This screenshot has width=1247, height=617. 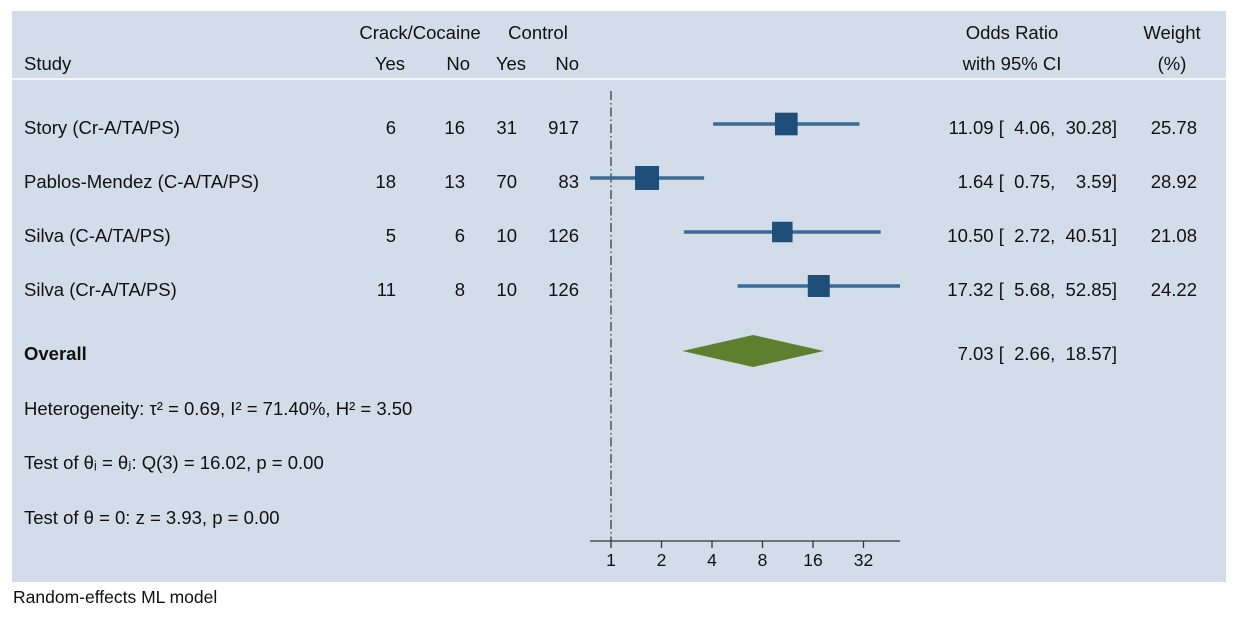 I want to click on case-no: 16, so click(x=454, y=127).